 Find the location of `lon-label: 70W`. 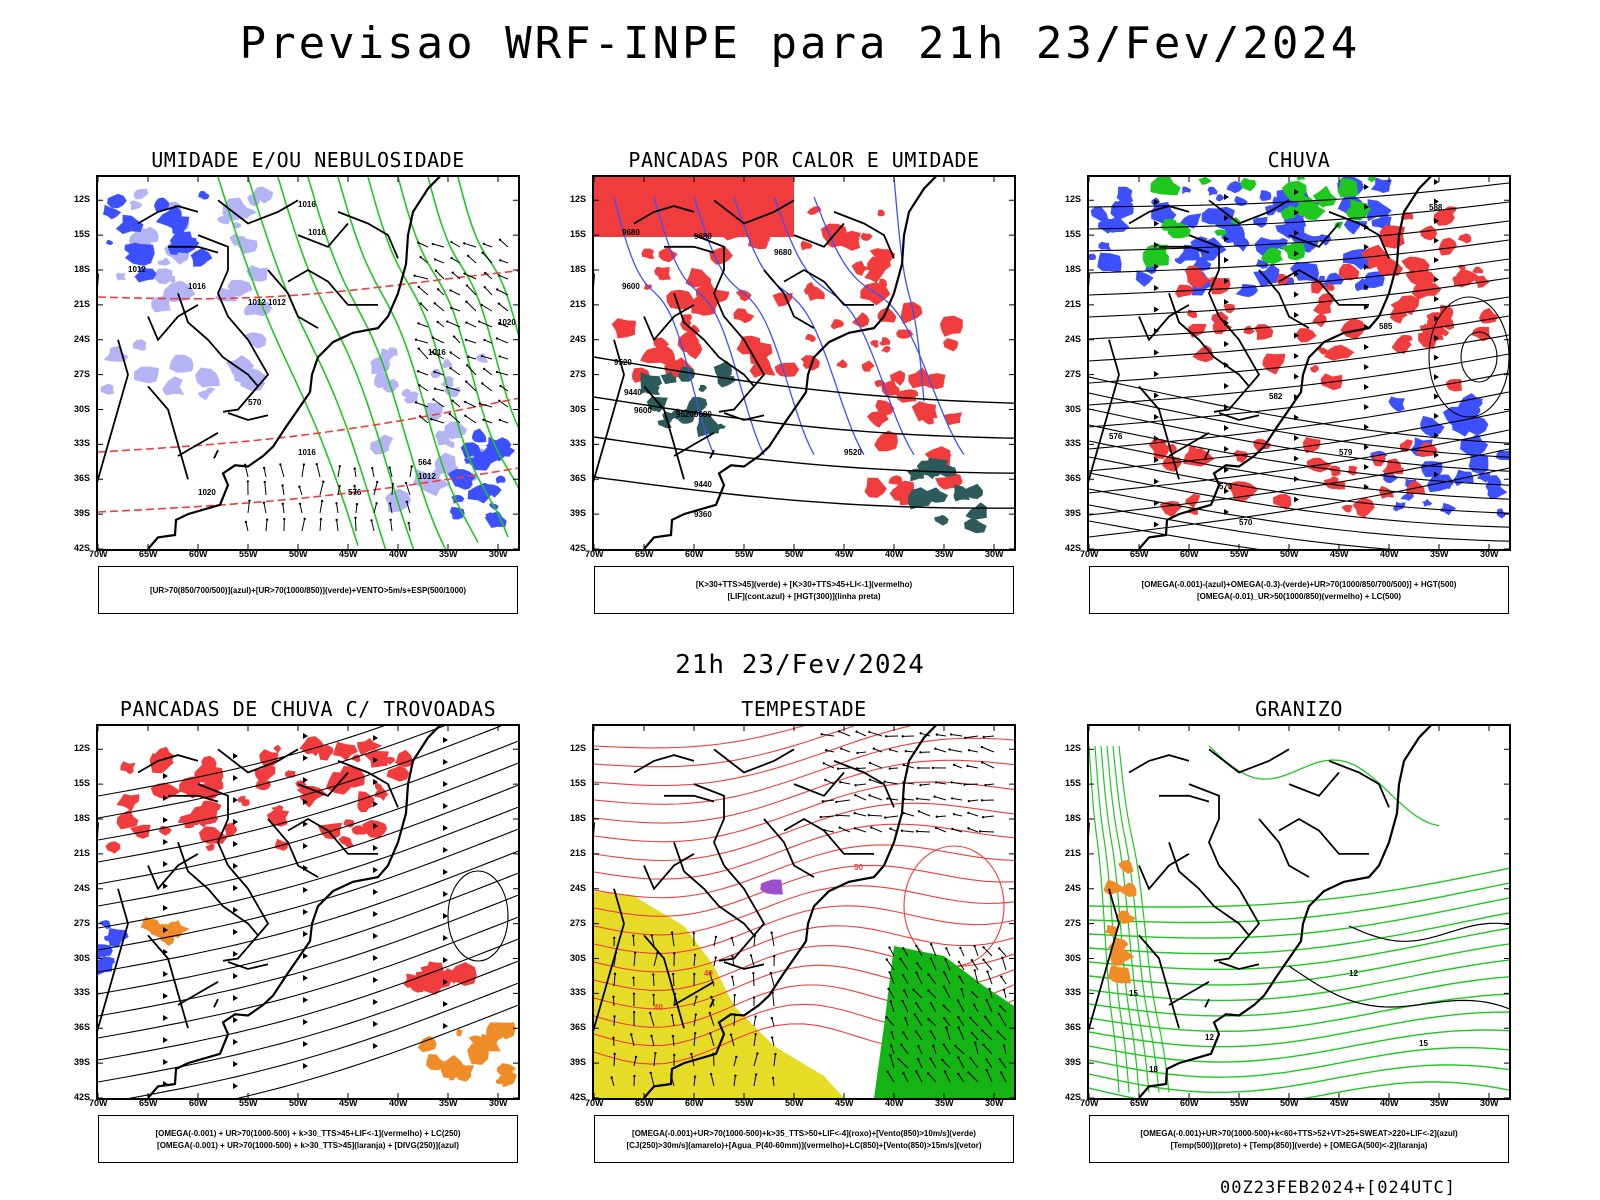

lon-label: 70W is located at coordinates (594, 1103).